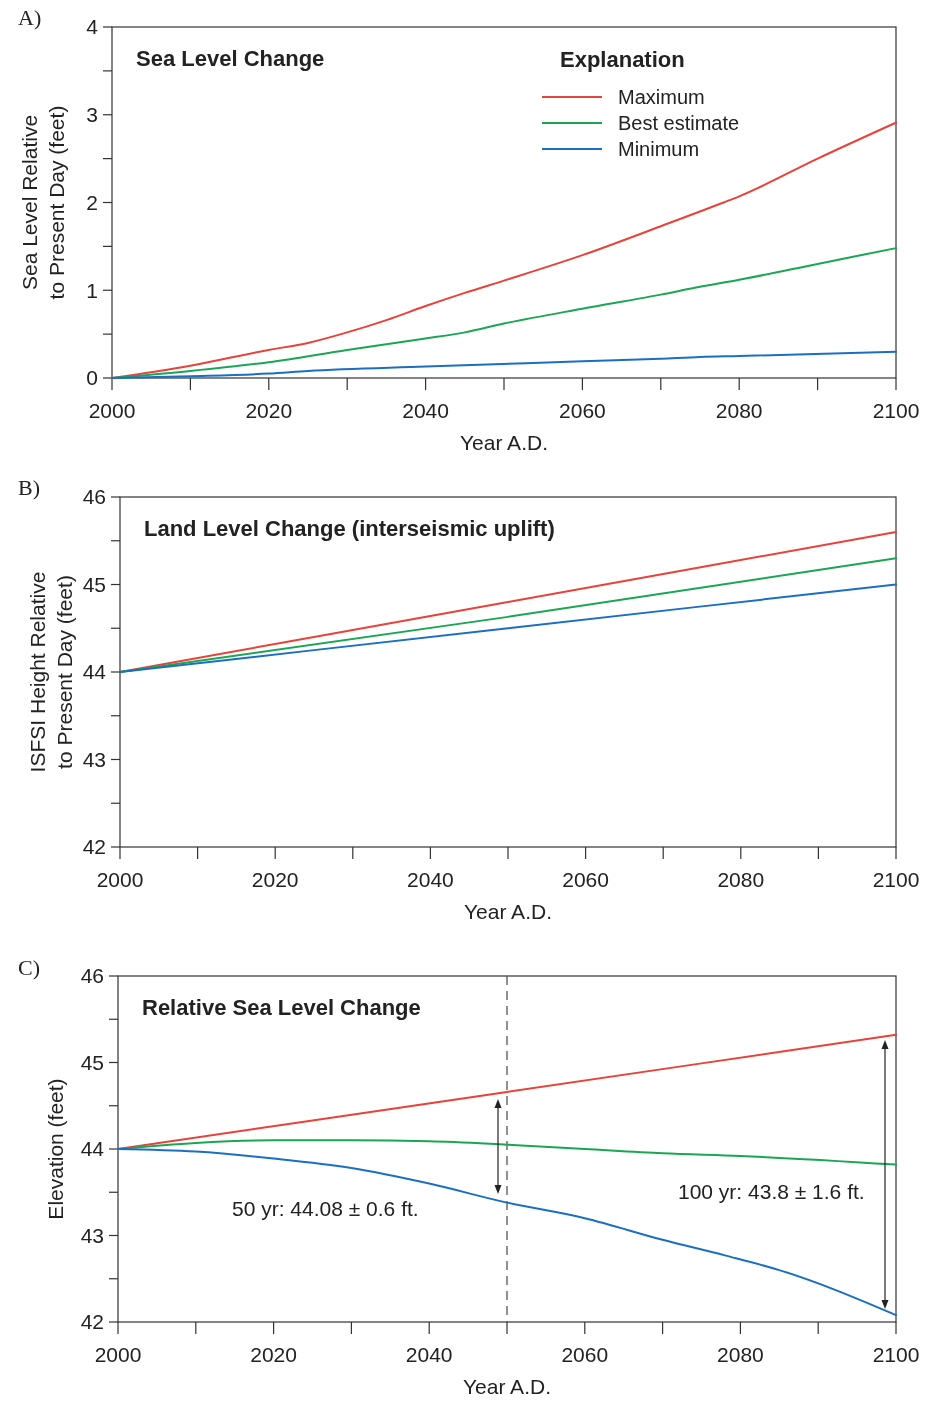 The height and width of the screenshot is (1410, 931). Describe the element at coordinates (92, 27) in the screenshot. I see `y-tick-label: 4` at that location.